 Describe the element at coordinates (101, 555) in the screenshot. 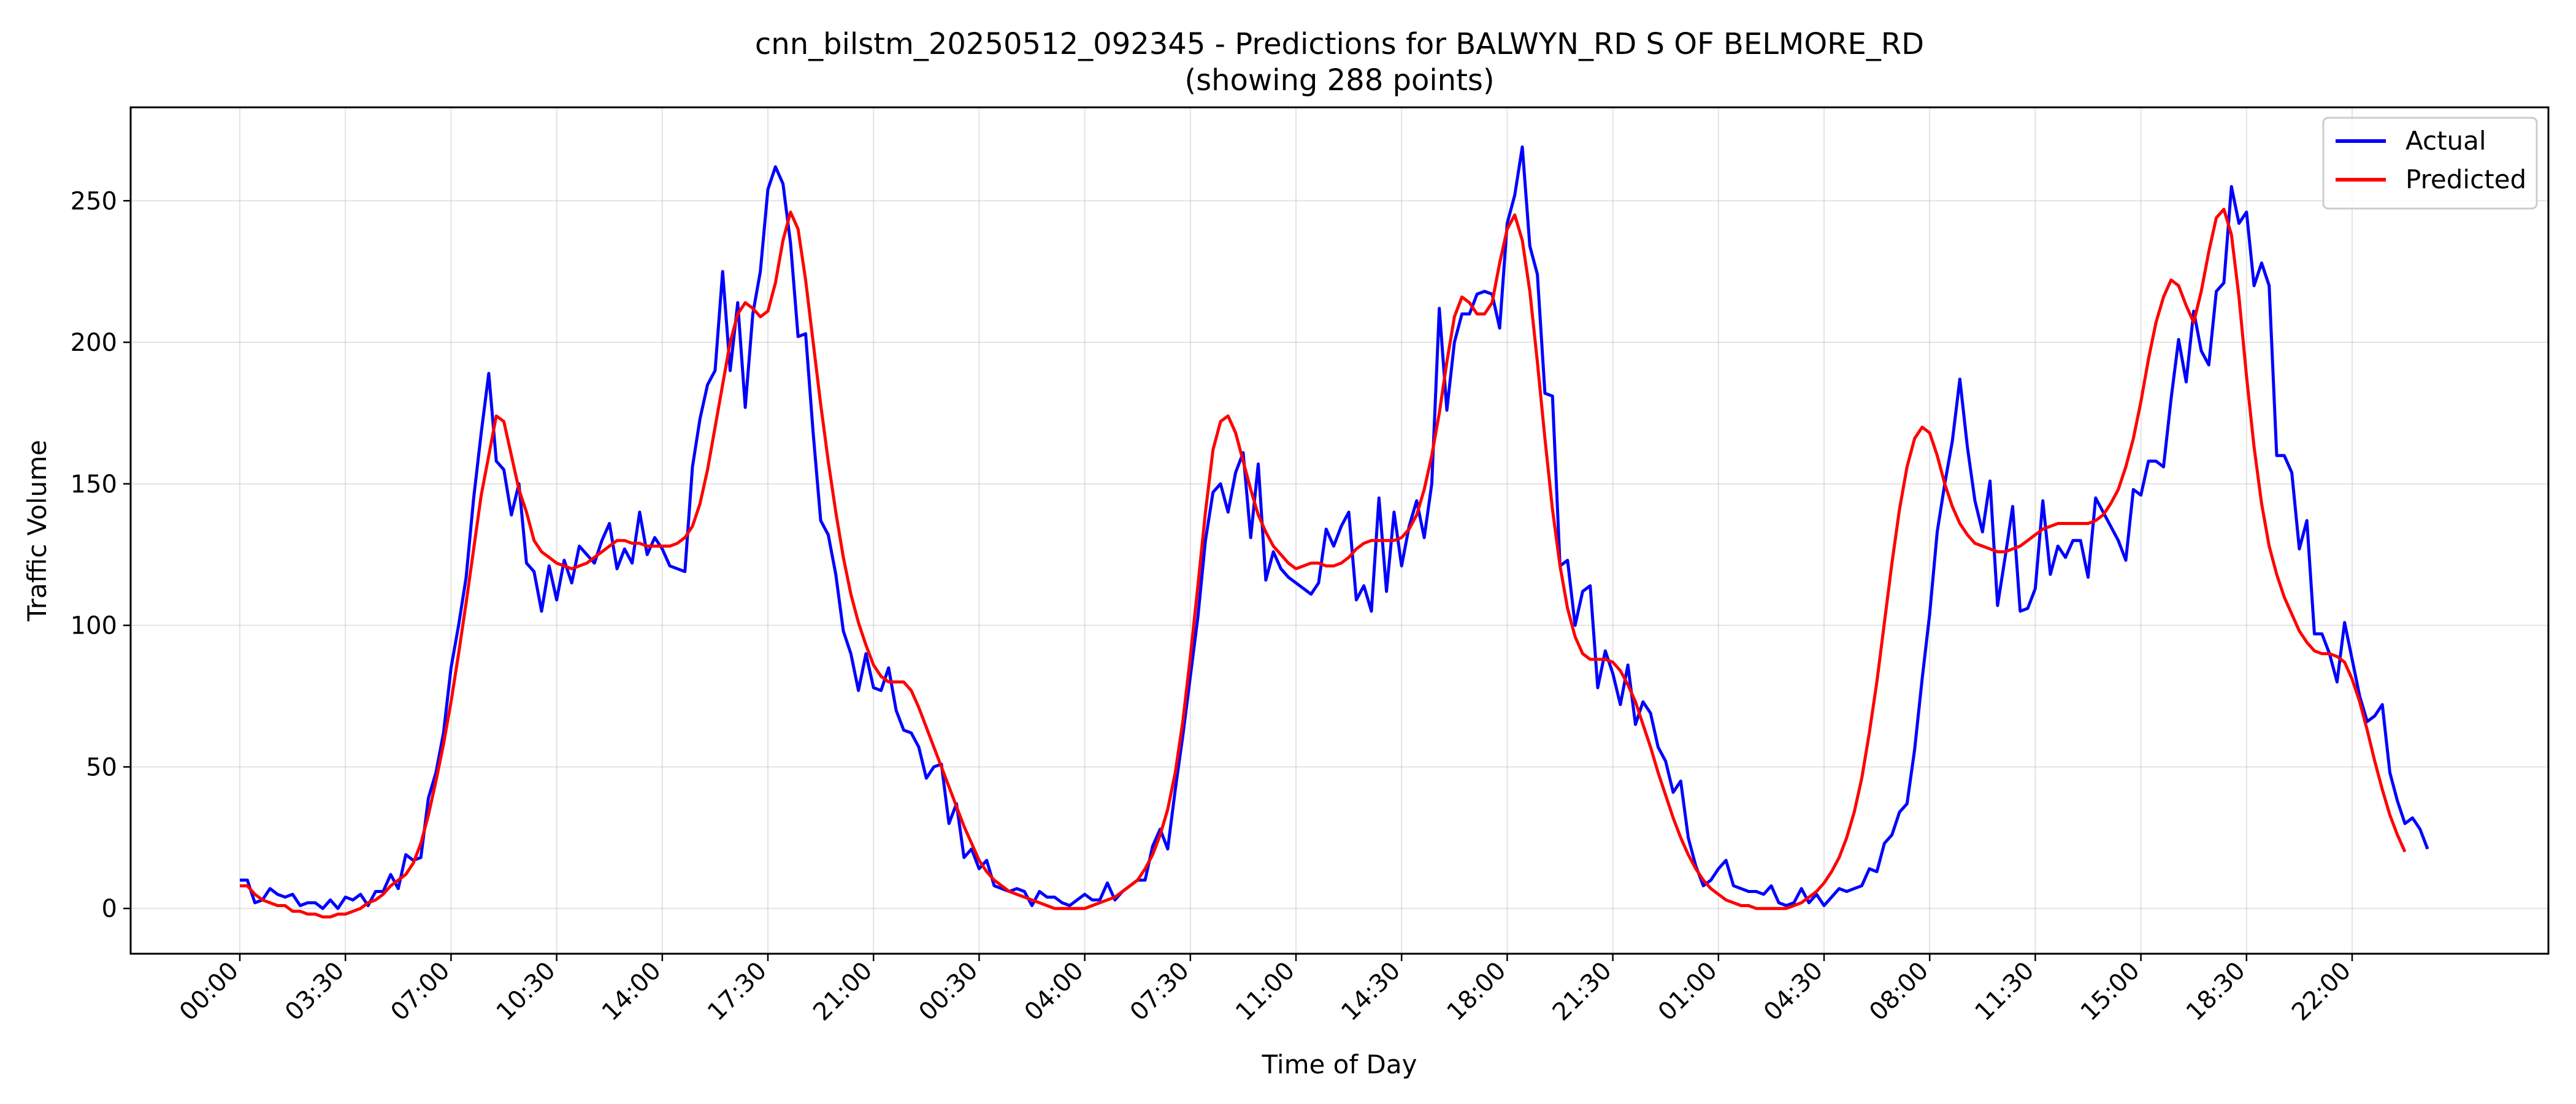

I see `y-axis-ticks: 0 50 100 150 200 250` at that location.